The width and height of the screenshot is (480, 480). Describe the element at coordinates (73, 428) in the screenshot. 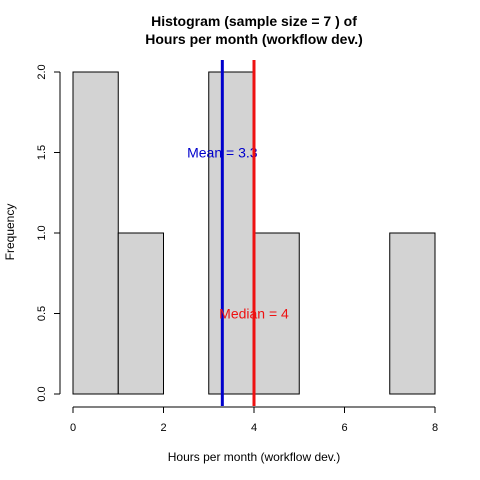

I see `x-tick-label: 0` at that location.